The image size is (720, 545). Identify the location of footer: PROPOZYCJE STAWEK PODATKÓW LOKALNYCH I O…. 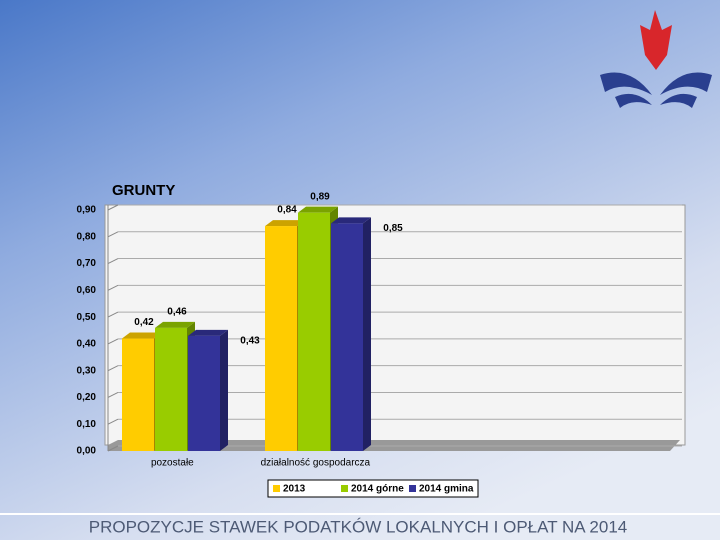
(358, 526).